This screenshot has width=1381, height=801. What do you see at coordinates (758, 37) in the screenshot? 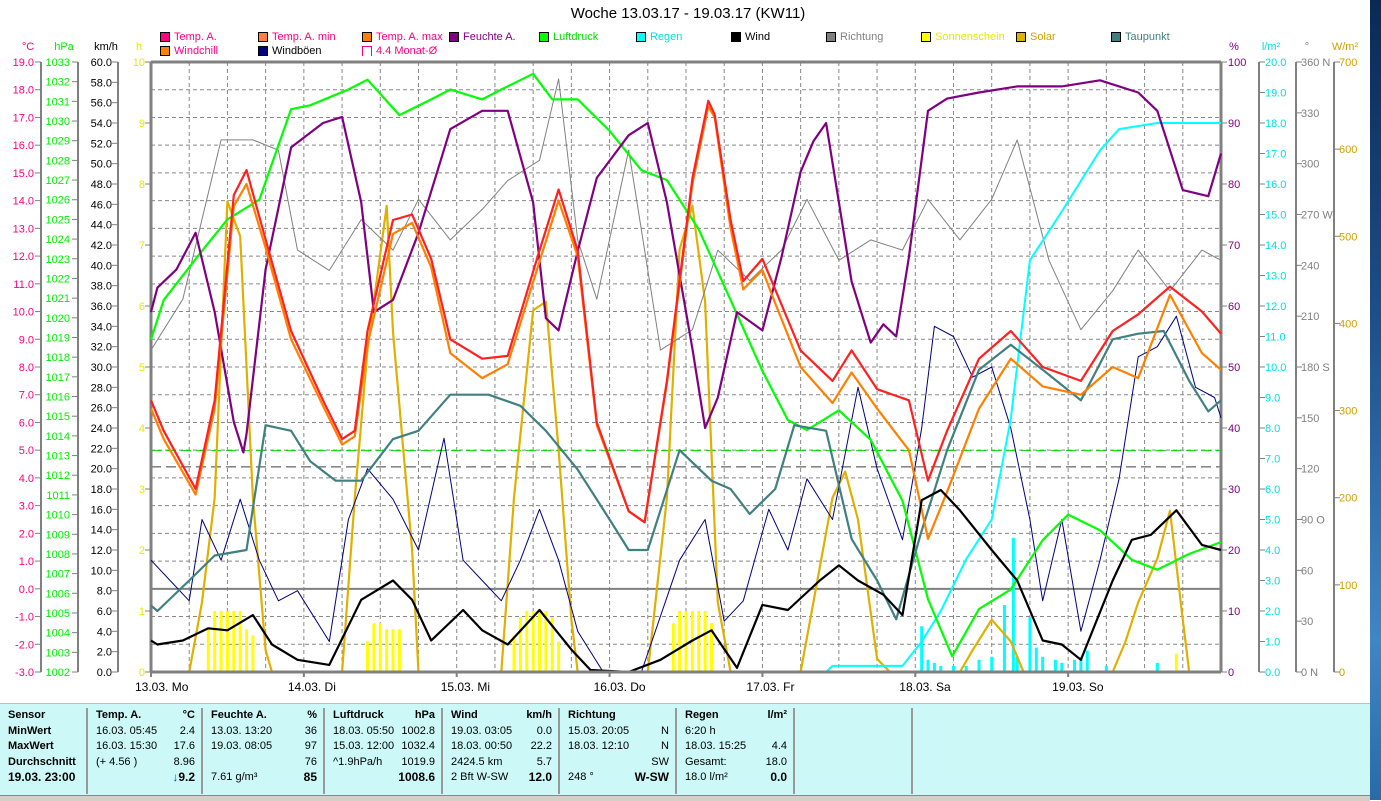
I see `legend-label: Wind` at bounding box center [758, 37].